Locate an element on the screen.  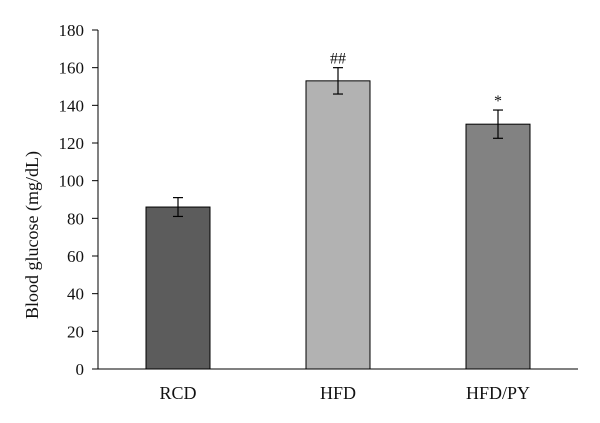
significance-label: ## is located at coordinates (338, 59).